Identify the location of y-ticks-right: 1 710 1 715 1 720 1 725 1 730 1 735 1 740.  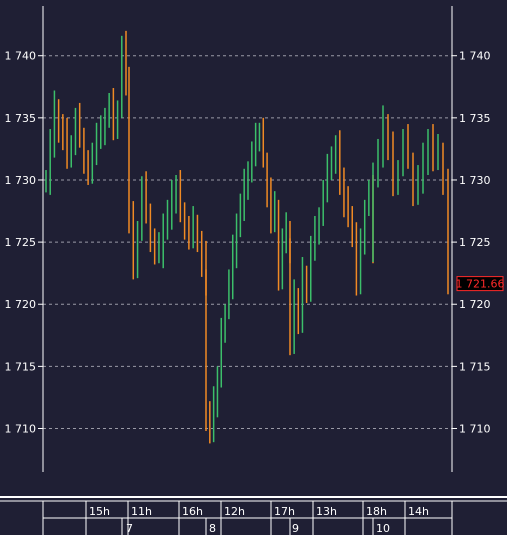
(471, 243).